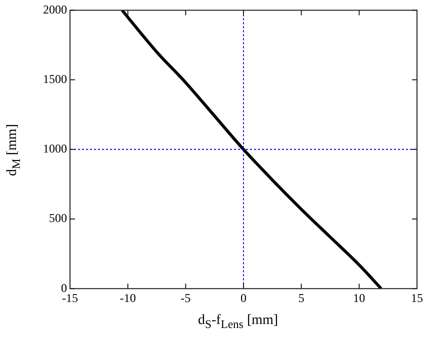 The height and width of the screenshot is (339, 426). I want to click on y-tick-label: 1500, so click(55, 79).